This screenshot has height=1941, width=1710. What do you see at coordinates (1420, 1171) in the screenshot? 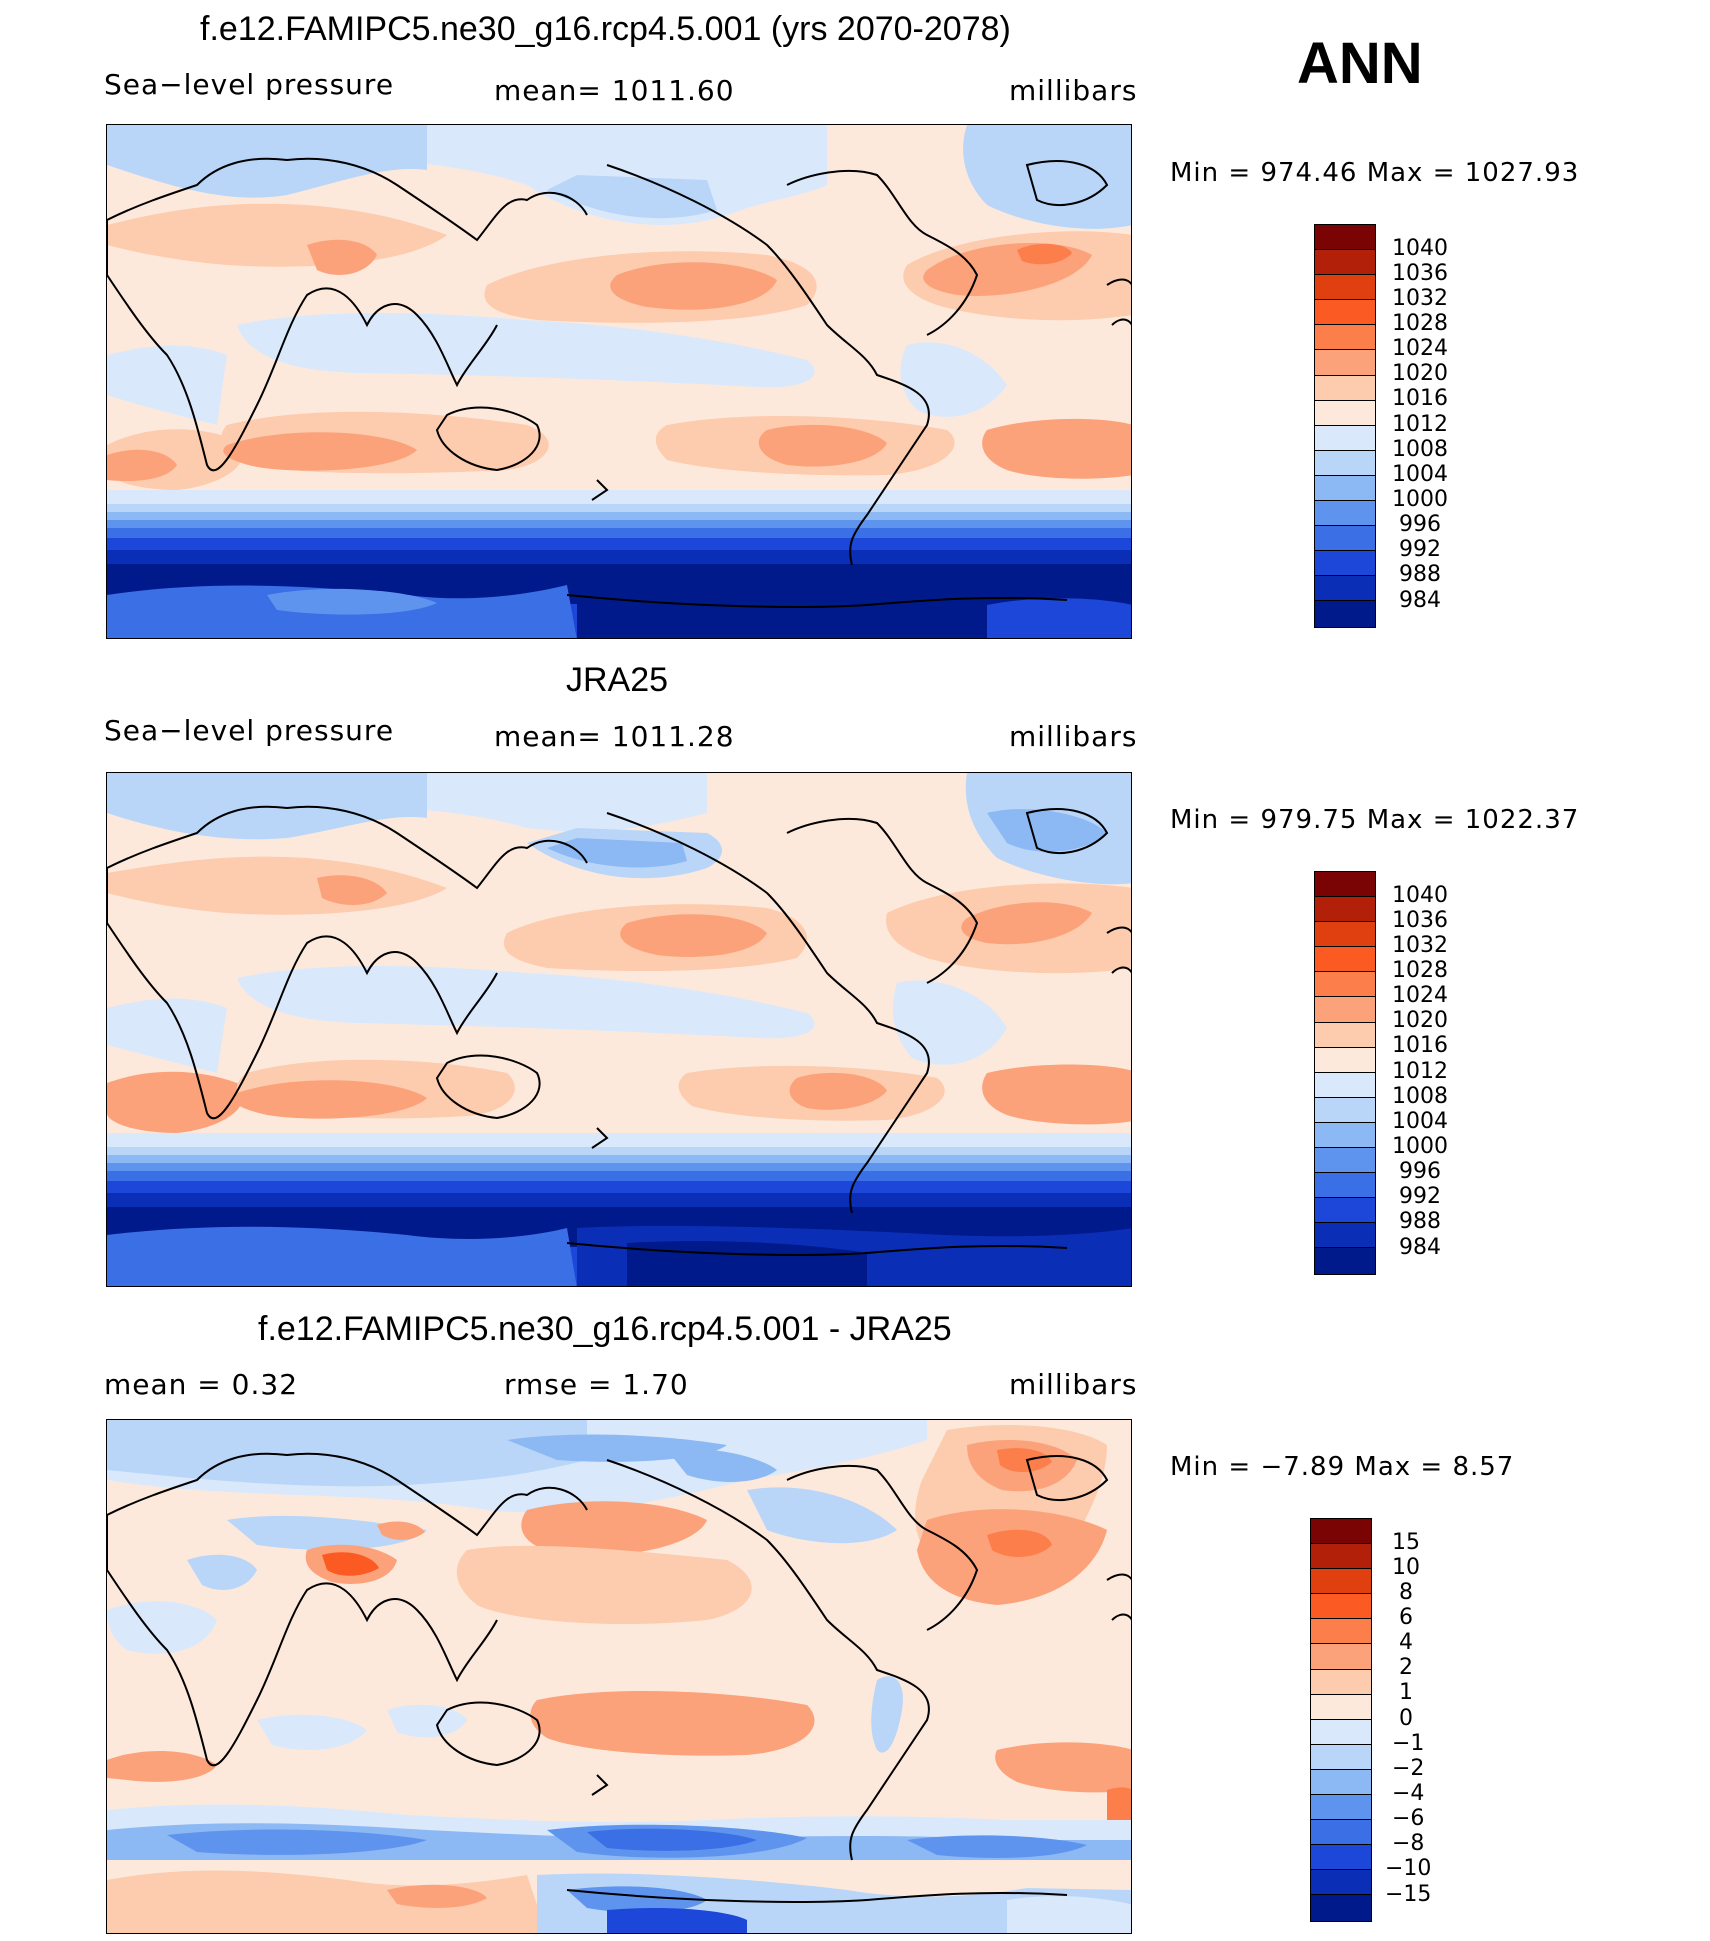
I see `colorbar-tick-label: 996` at bounding box center [1420, 1171].